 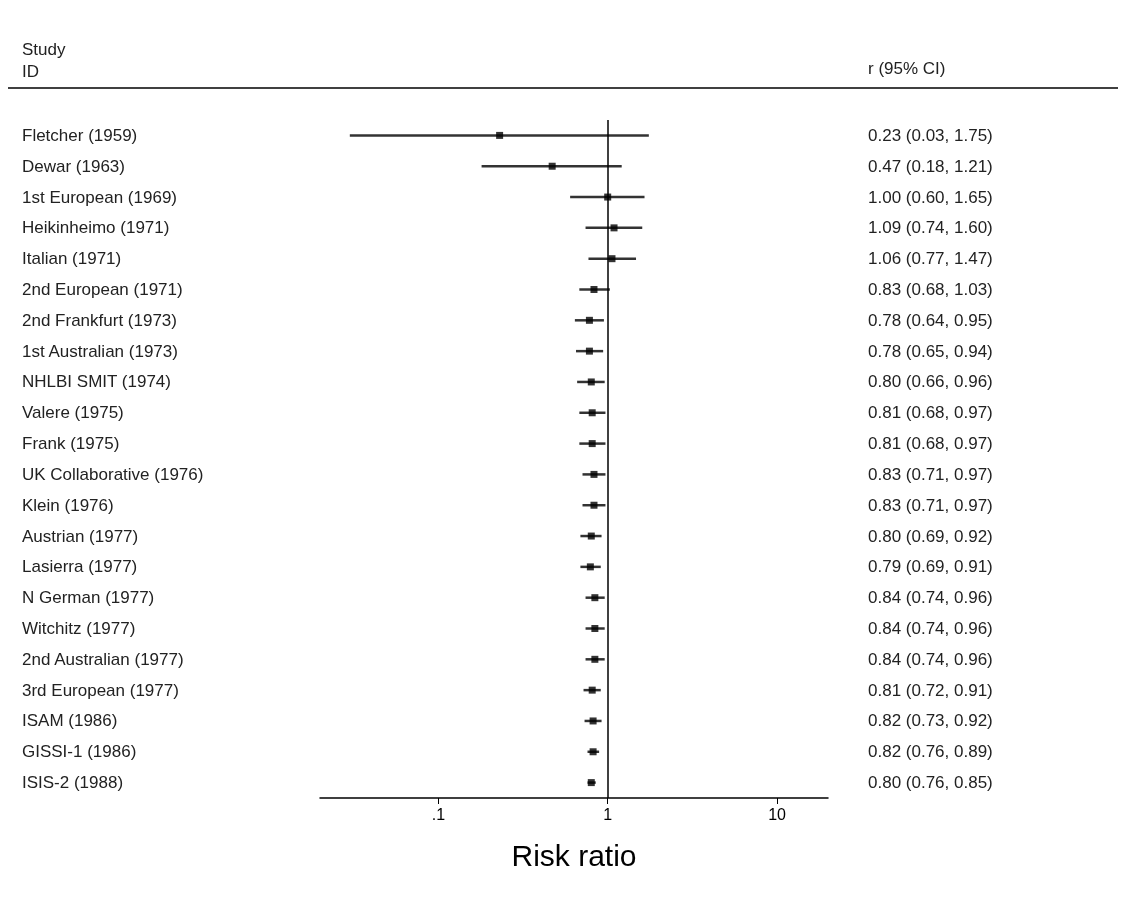 What do you see at coordinates (930, 567) in the screenshot?
I see `data-label: 0.79 (0.69, 0.91)` at bounding box center [930, 567].